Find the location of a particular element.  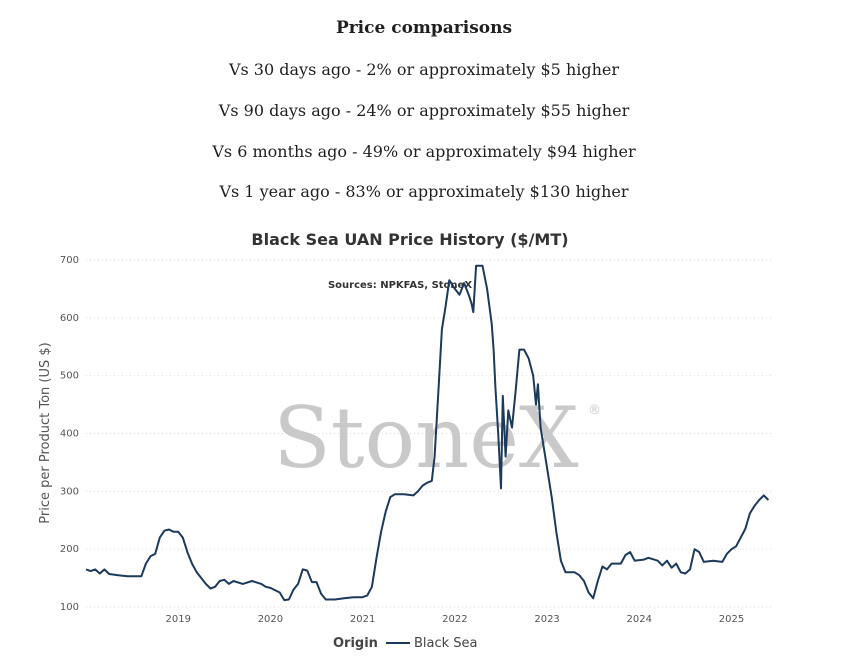

y-axis-label: Price per Product Ton (US $) is located at coordinates (45, 432).